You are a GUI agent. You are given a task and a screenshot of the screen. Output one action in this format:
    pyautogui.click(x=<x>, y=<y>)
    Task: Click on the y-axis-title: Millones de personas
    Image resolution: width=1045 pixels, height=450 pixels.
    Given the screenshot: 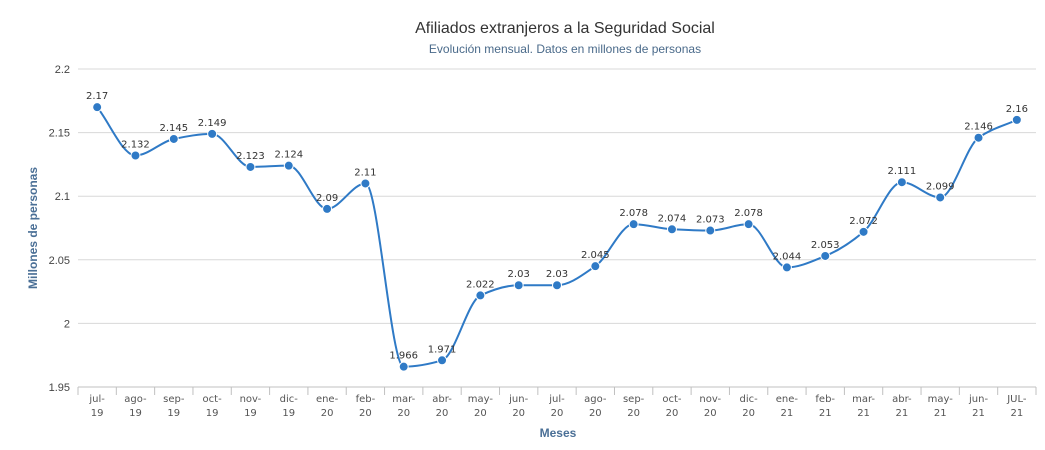 What is the action you would take?
    pyautogui.click(x=33, y=228)
    